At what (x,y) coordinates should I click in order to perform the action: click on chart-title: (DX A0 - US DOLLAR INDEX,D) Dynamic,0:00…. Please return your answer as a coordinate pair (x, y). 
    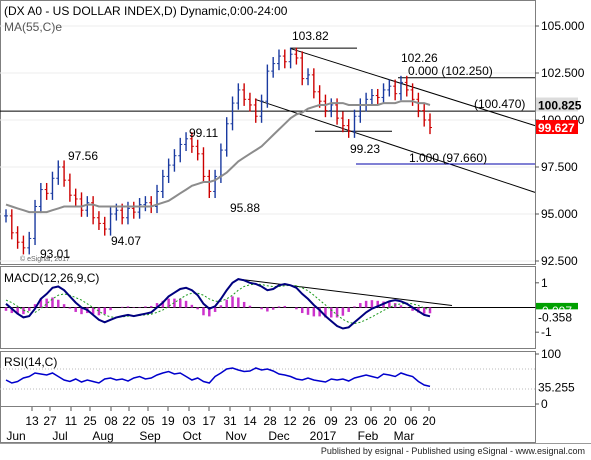
    Looking at the image, I should click on (146, 11).